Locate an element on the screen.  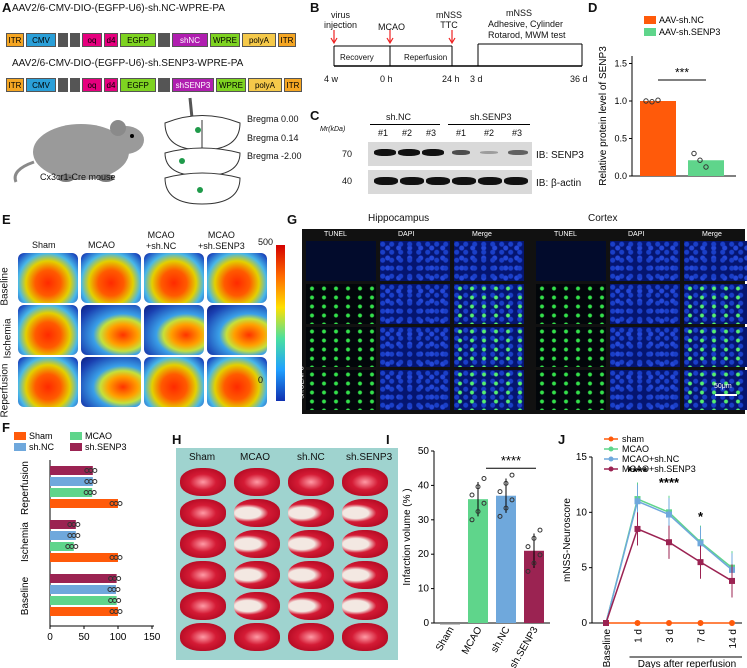
legend-label: AAV-sh.NC is located at coordinates (681, 20).